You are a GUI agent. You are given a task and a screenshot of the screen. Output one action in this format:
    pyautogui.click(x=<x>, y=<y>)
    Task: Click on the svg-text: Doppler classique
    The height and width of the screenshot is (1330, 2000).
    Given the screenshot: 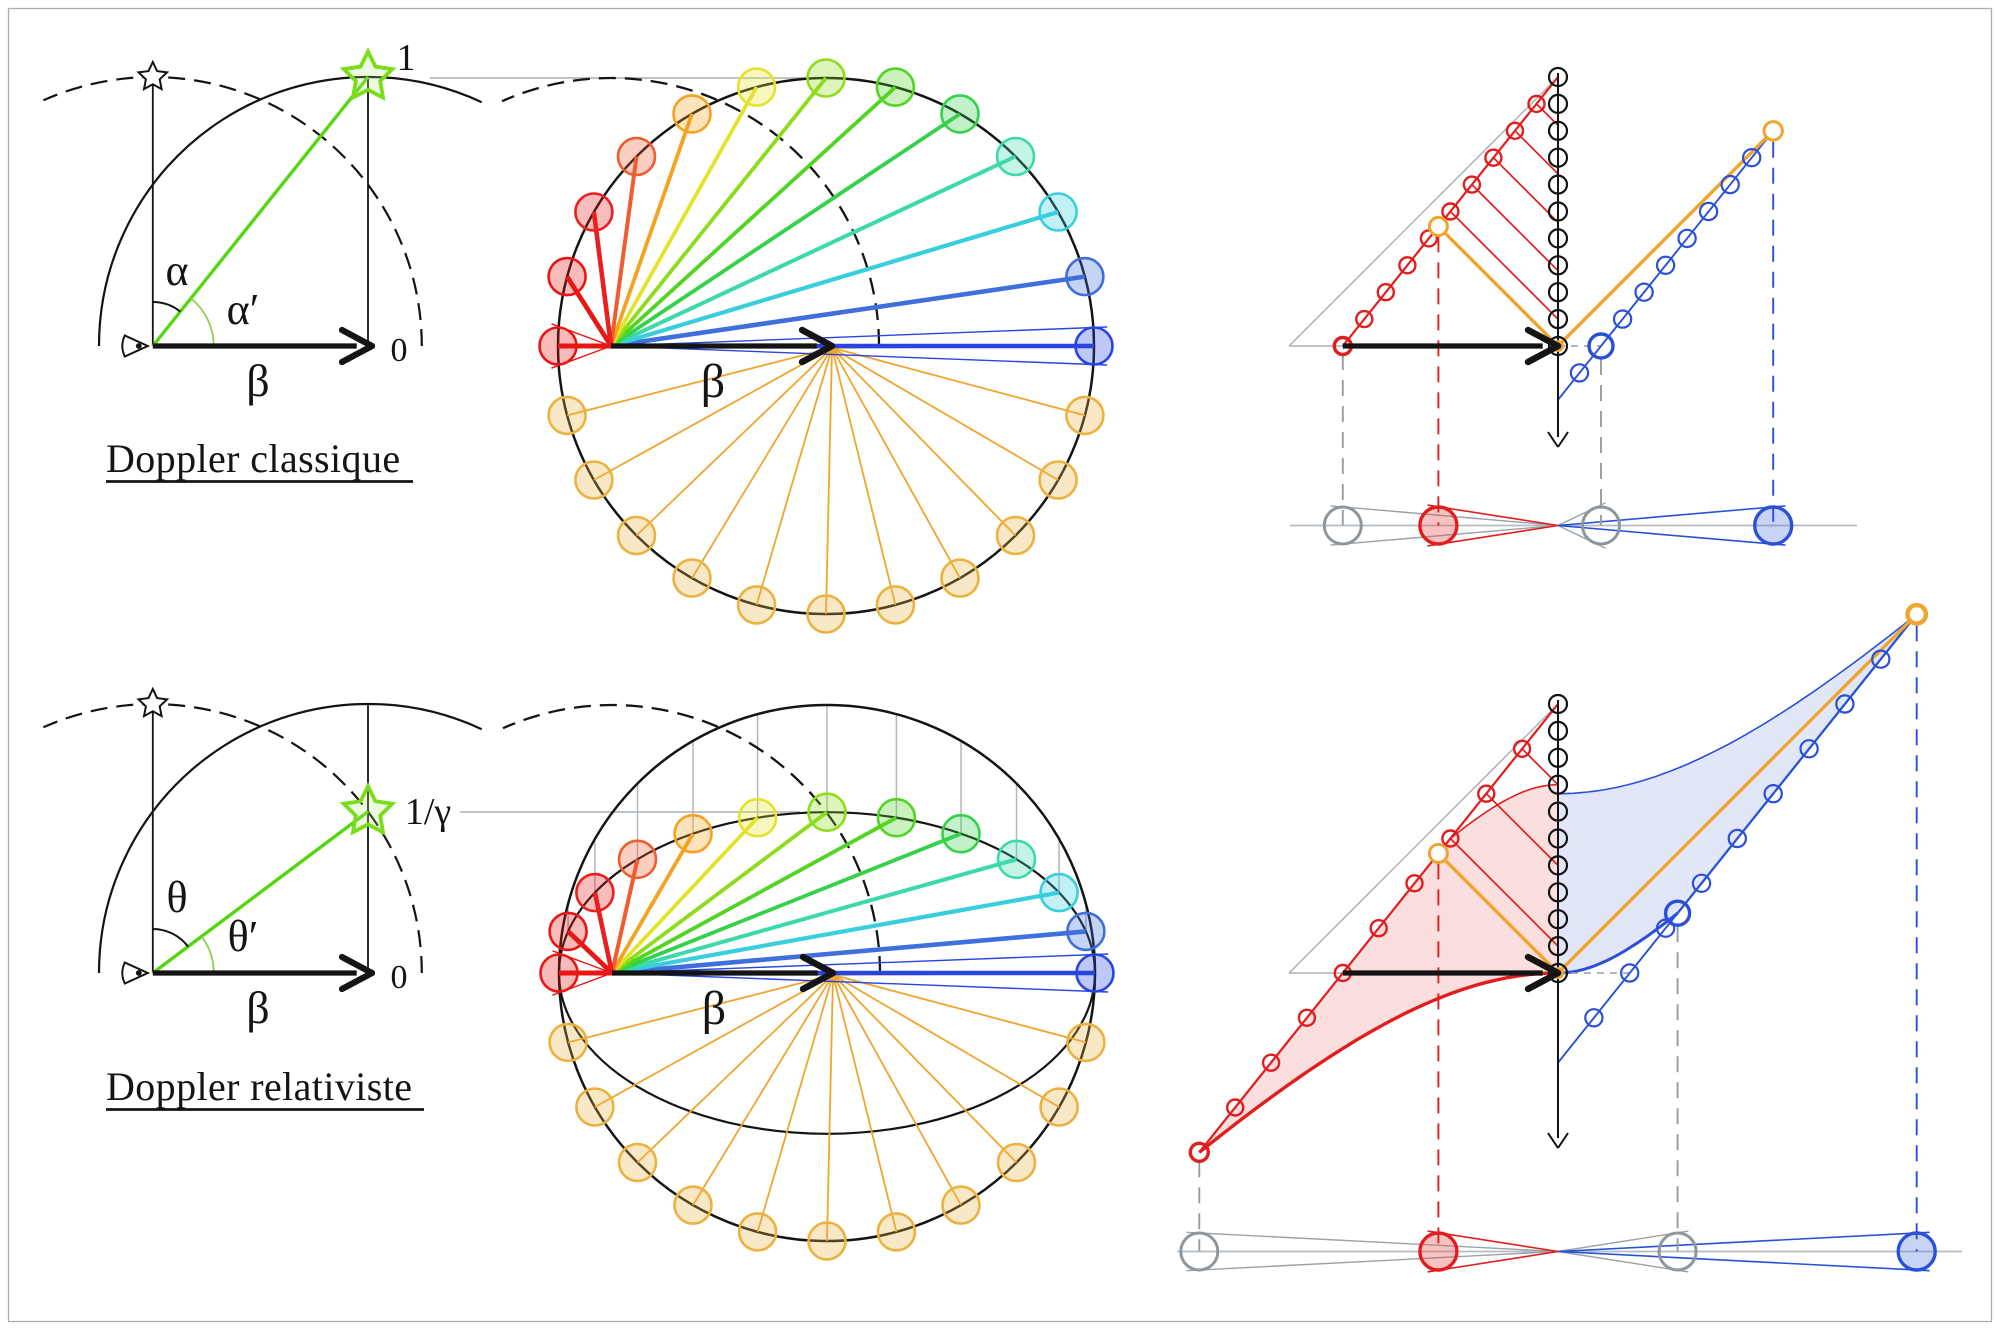 What is the action you would take?
    pyautogui.click(x=253, y=458)
    